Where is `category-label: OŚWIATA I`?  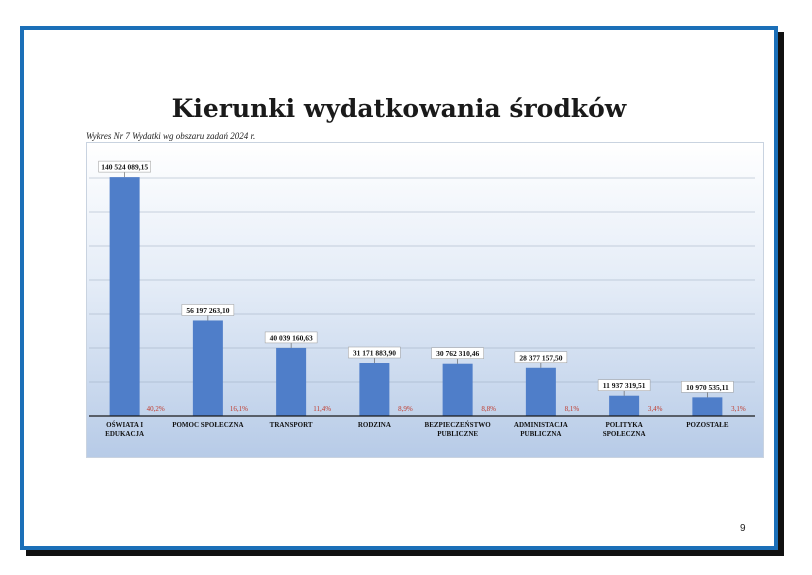 category-label: OŚWIATA I is located at coordinates (124, 425).